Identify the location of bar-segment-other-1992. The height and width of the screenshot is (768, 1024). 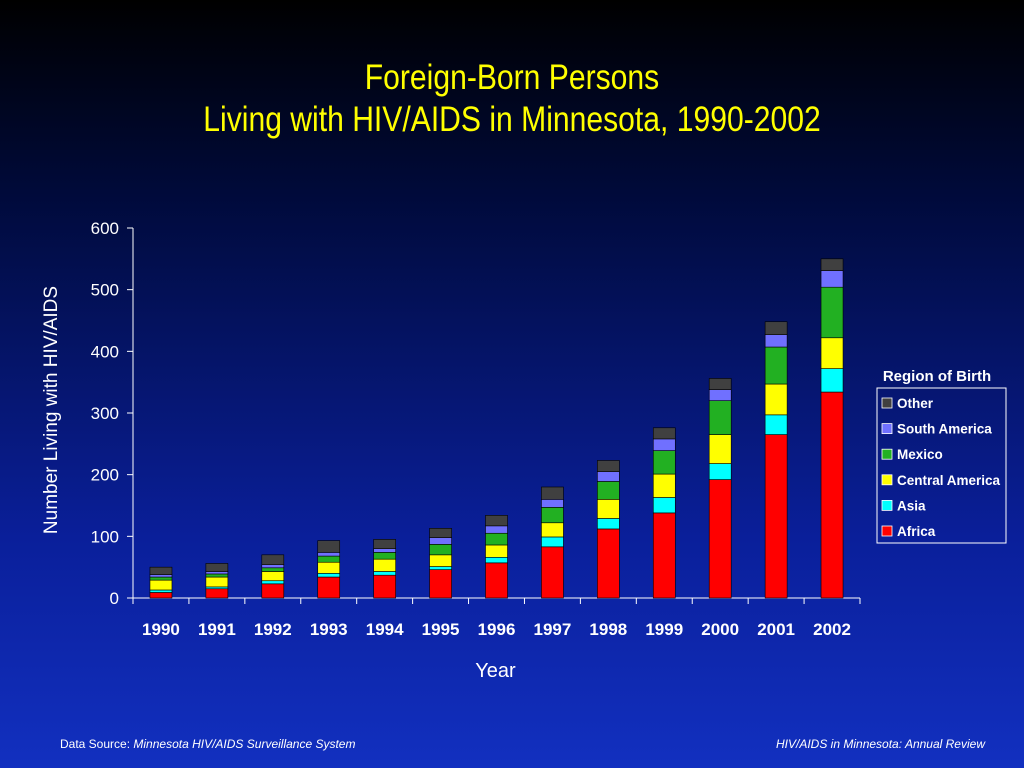
(273, 559).